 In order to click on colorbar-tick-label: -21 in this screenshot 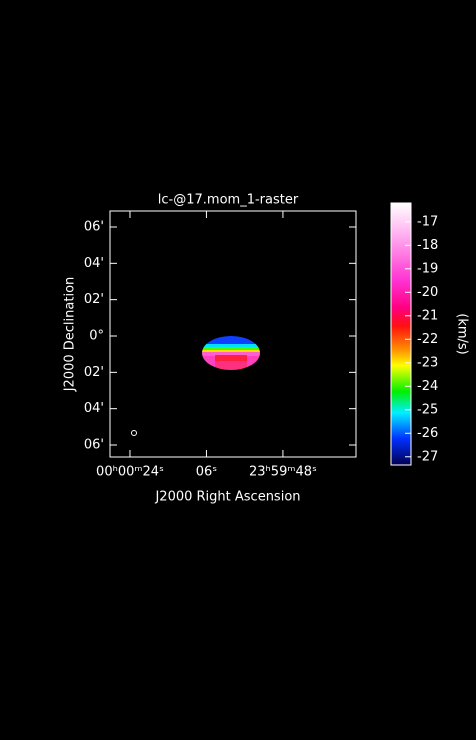, I will do `click(427, 315)`.